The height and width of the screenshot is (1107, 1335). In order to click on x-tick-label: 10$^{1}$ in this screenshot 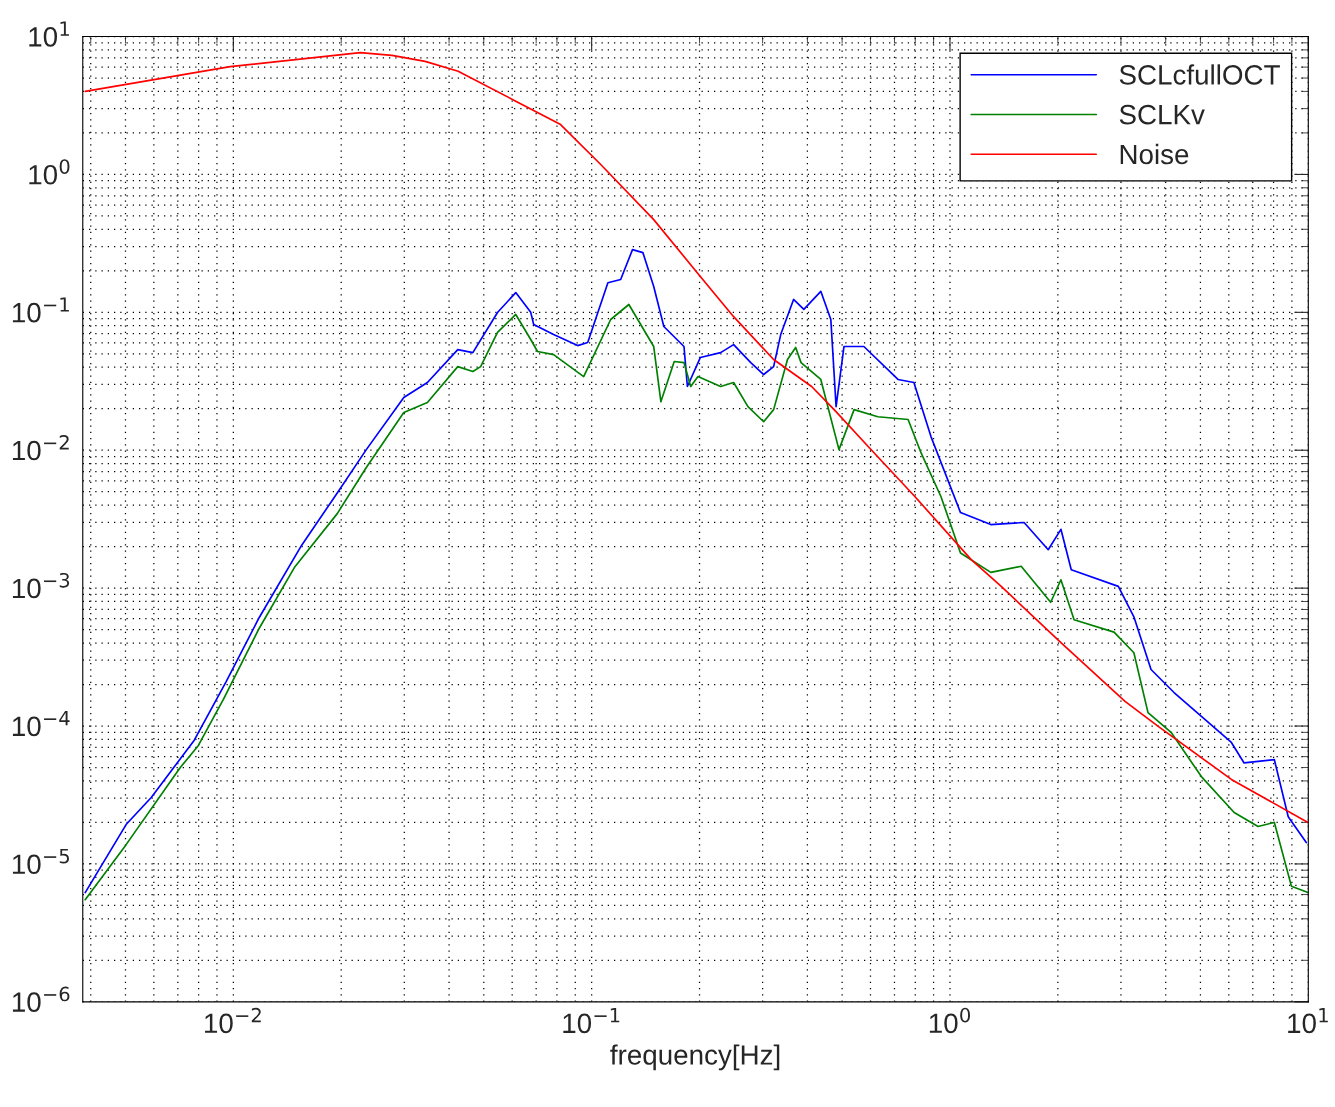, I will do `click(1308, 1021)`.